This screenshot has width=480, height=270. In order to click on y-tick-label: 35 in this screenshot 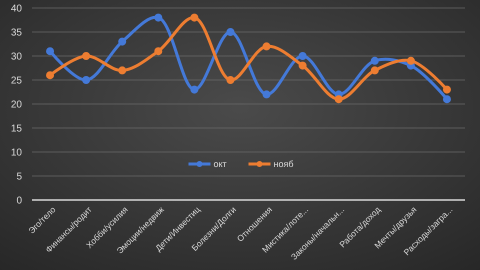, I will do `click(16, 33)`.